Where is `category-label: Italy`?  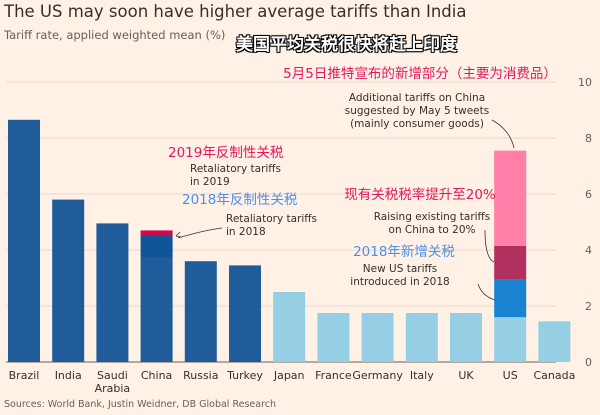
category-label: Italy is located at coordinates (422, 375).